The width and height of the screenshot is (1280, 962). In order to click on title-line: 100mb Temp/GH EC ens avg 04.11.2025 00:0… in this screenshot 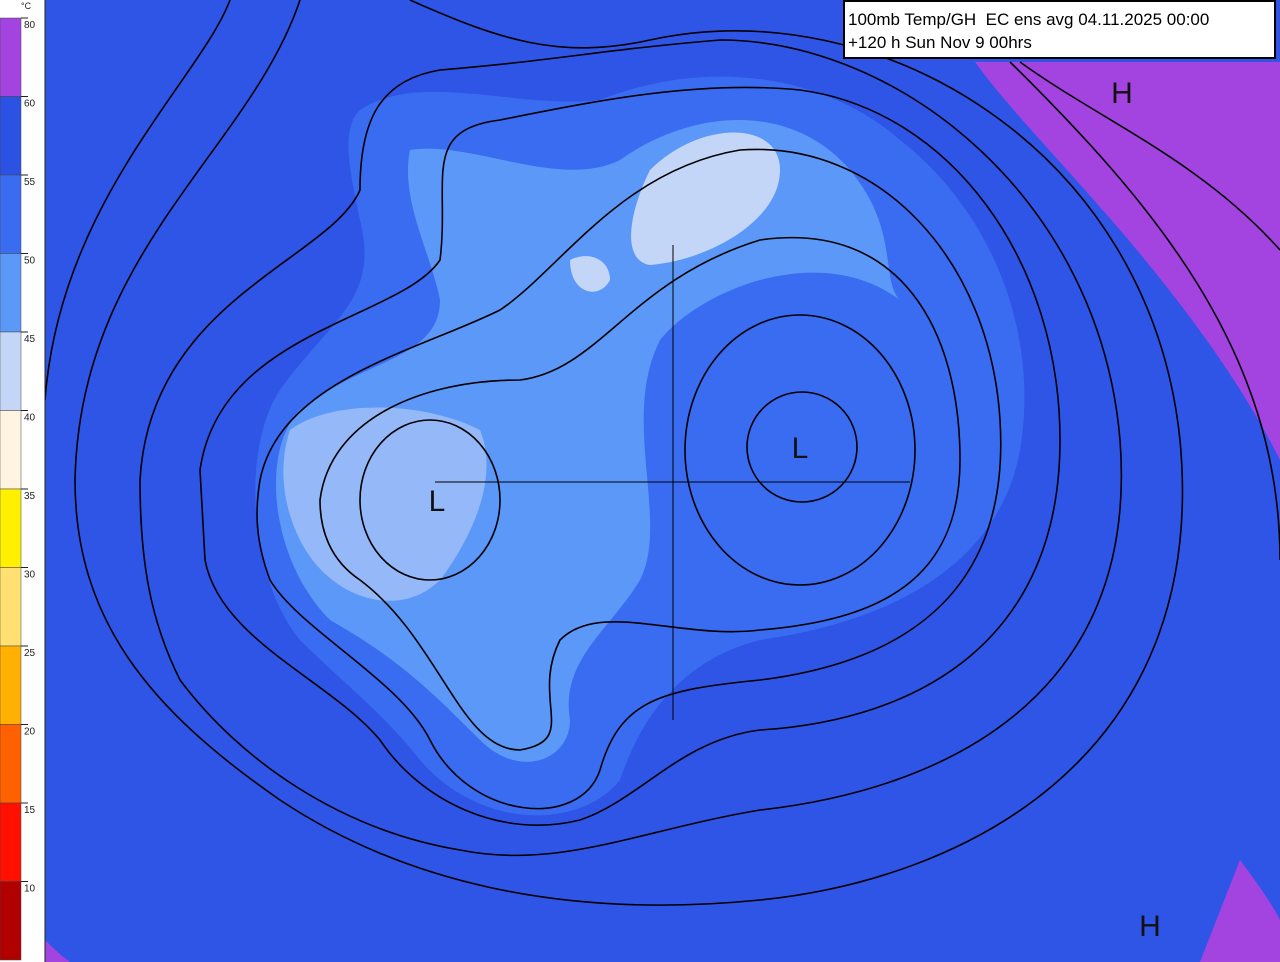, I will do `click(1029, 19)`.